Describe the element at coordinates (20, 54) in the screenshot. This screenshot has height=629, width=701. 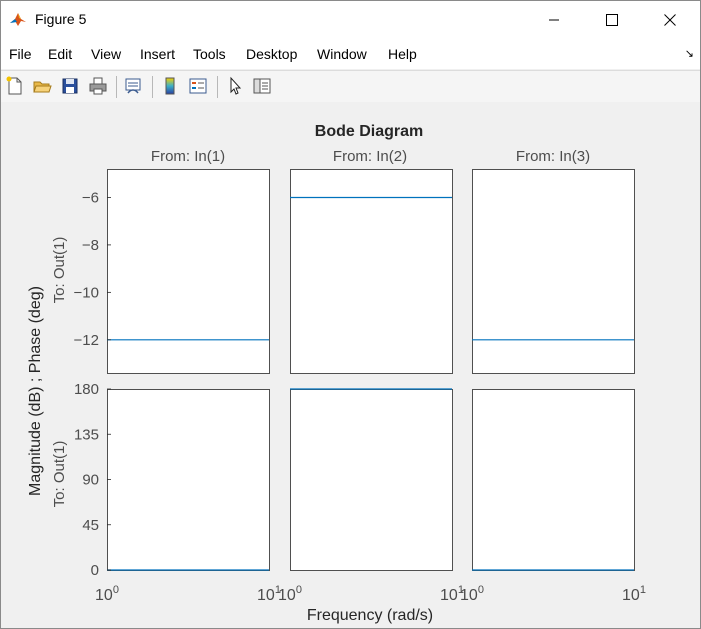
I see `menu-file: File` at that location.